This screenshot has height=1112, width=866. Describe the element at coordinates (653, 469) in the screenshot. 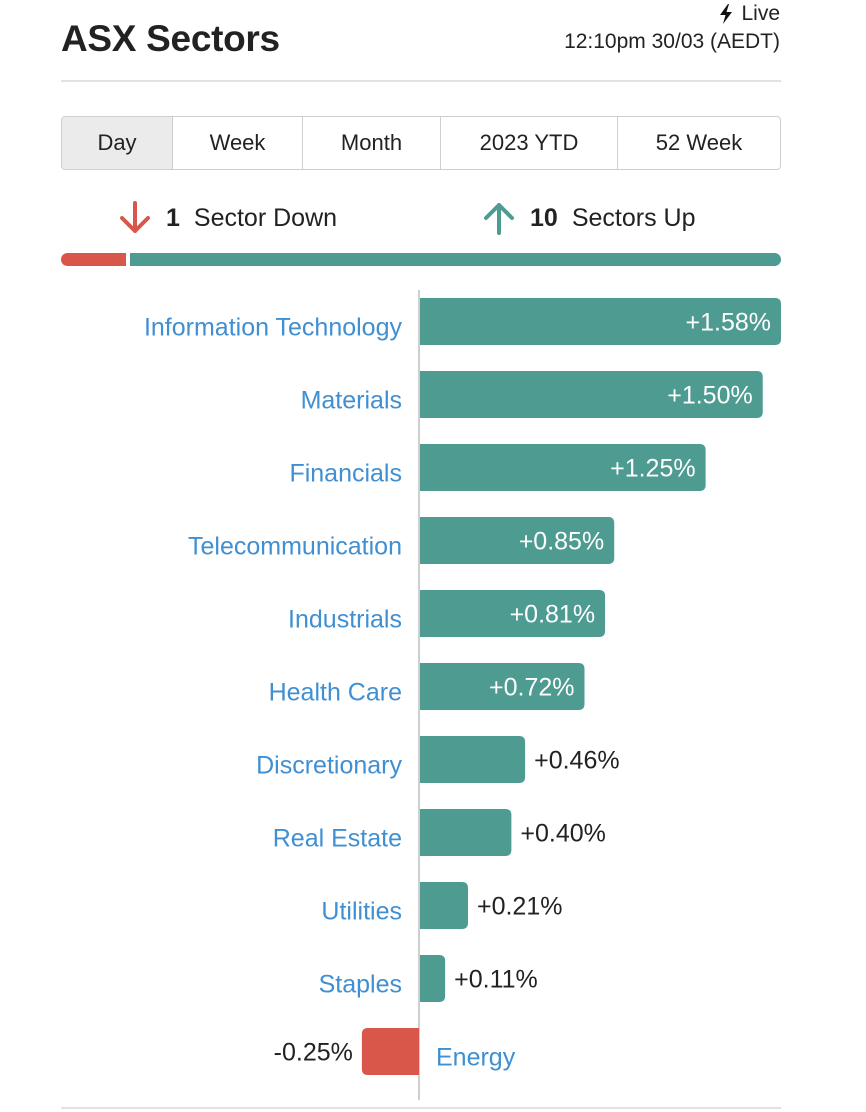

I see `value-label: +1.25%` at that location.